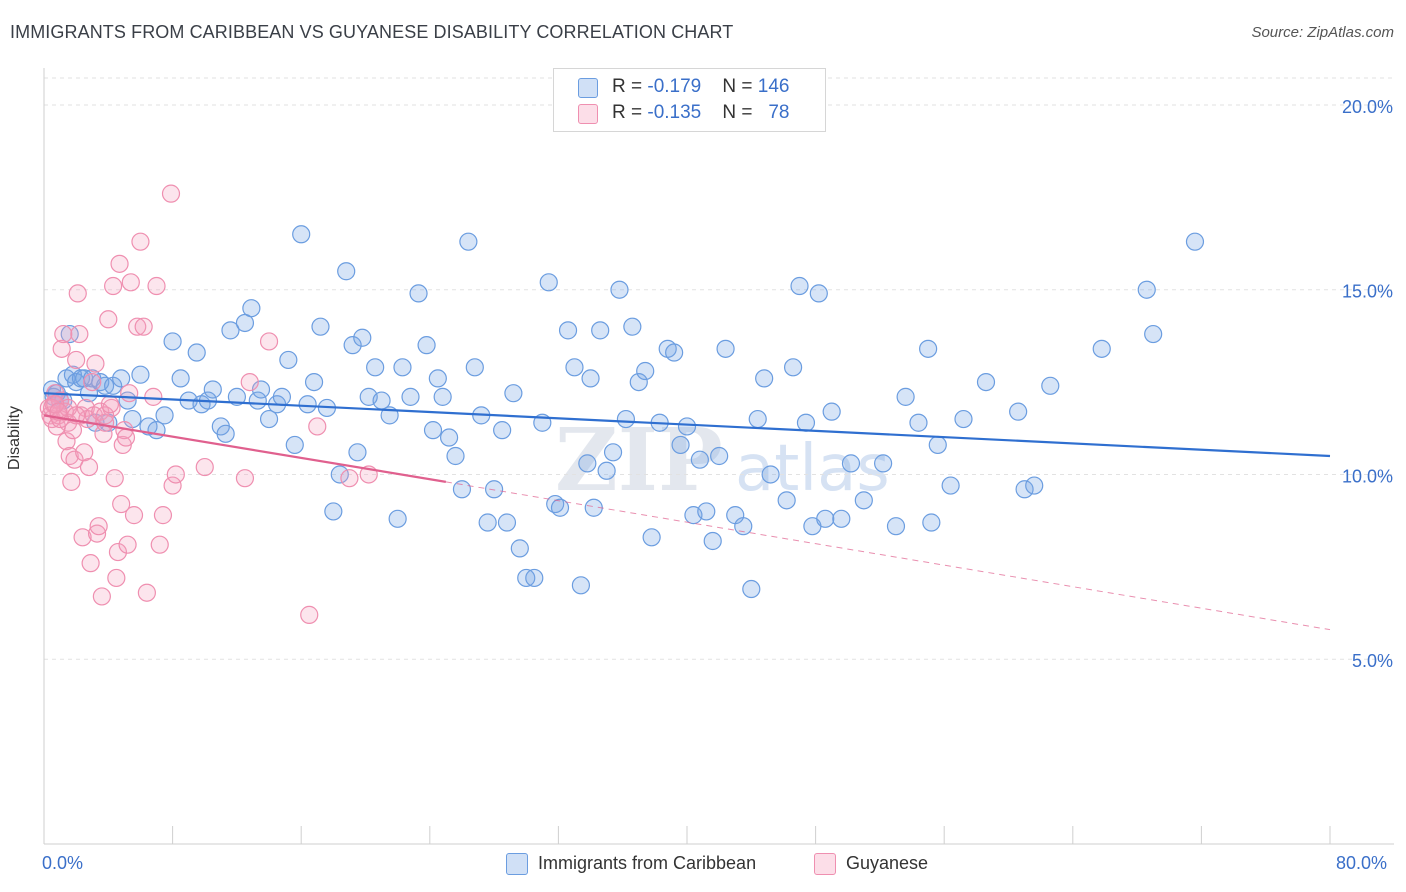  Describe the element at coordinates (1367, 107) in the screenshot. I see `y-tick-label: 20.0%` at that location.